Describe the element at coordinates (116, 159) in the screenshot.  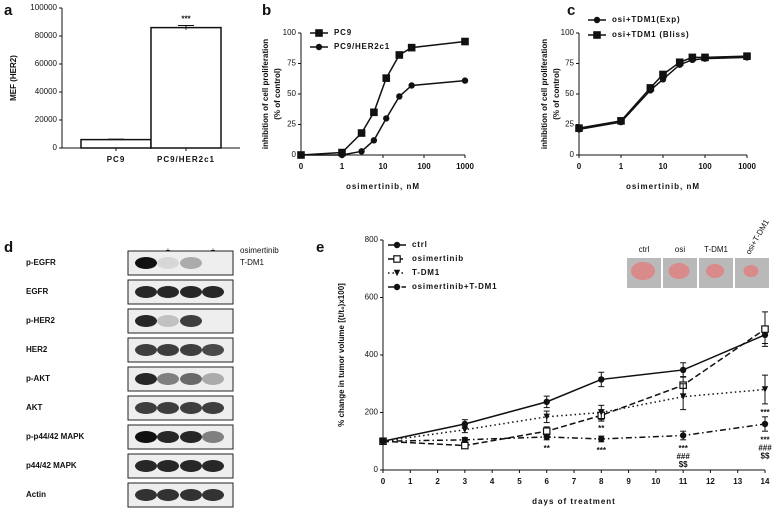
I see `x-tick-label: PC9` at that location.